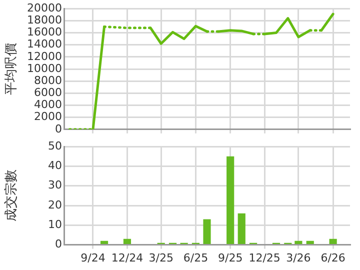  Describe the element at coordinates (48, 93) in the screenshot. I see `y-tick-label: 6000` at that location.